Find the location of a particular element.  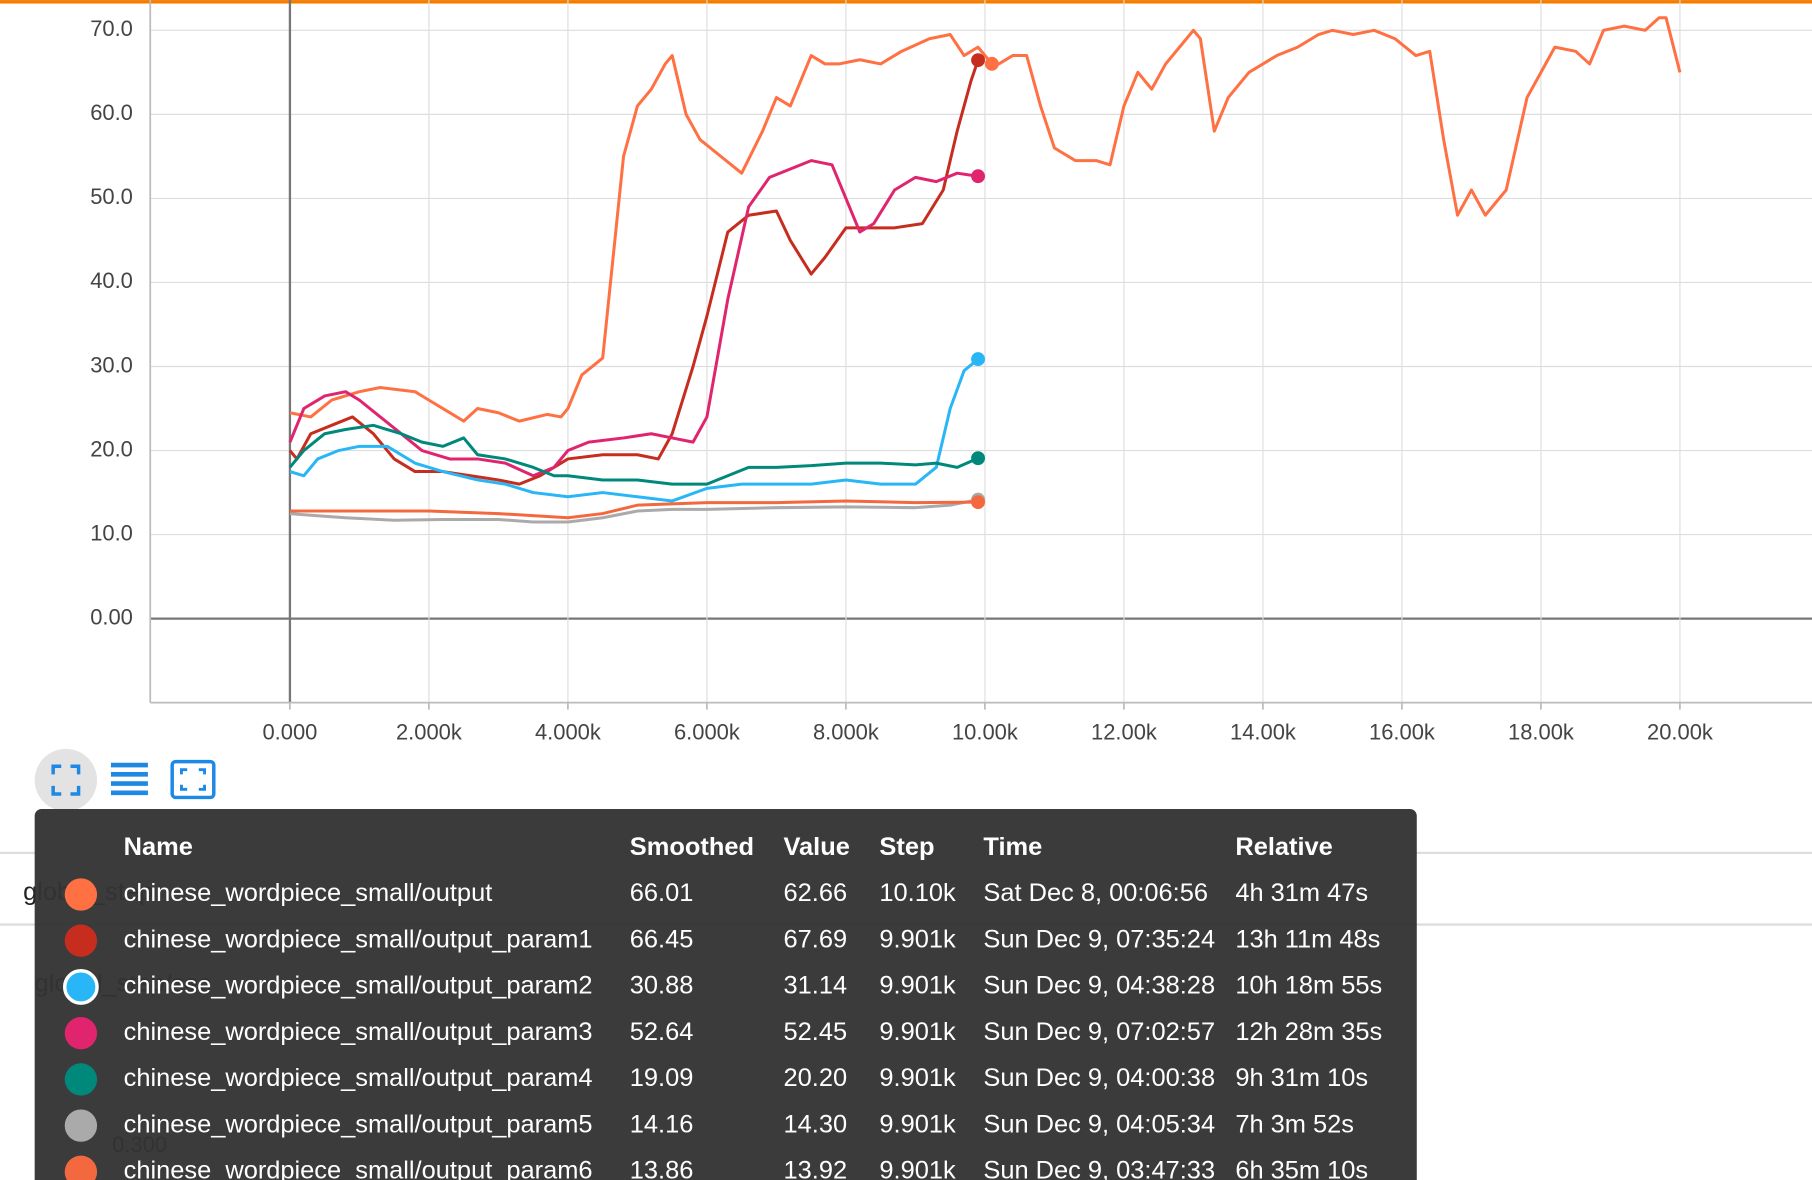

relative-cell: 4h 31m 47s is located at coordinates (1301, 893).